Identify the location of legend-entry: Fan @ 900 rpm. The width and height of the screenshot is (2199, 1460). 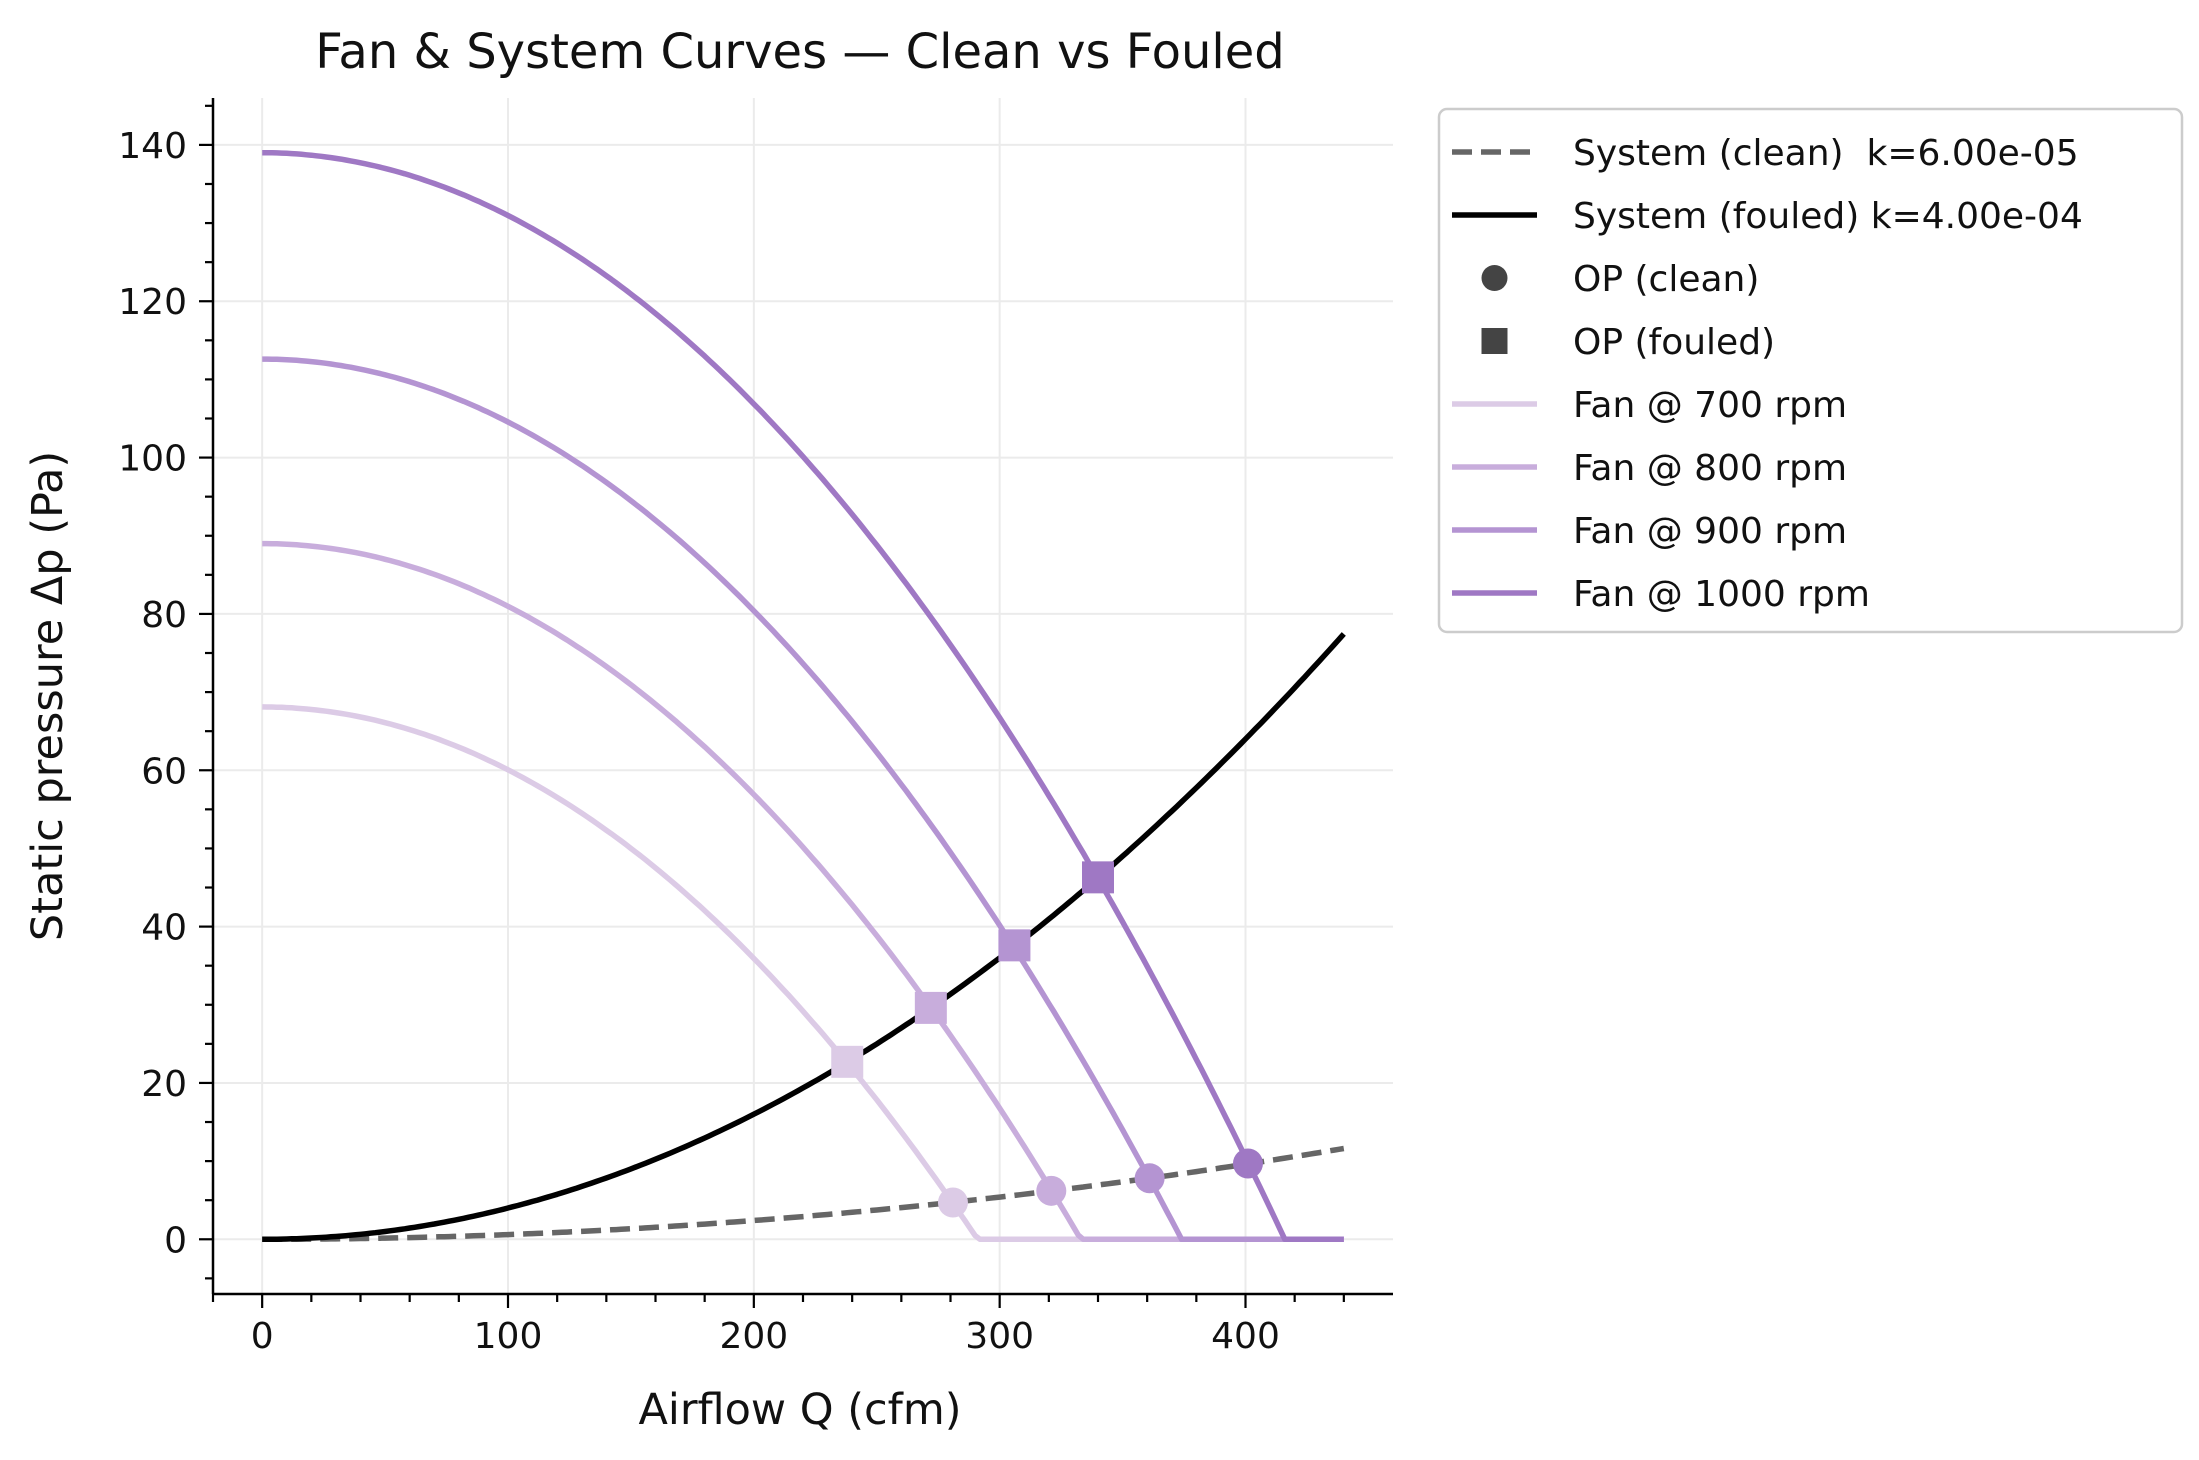
(1649, 531).